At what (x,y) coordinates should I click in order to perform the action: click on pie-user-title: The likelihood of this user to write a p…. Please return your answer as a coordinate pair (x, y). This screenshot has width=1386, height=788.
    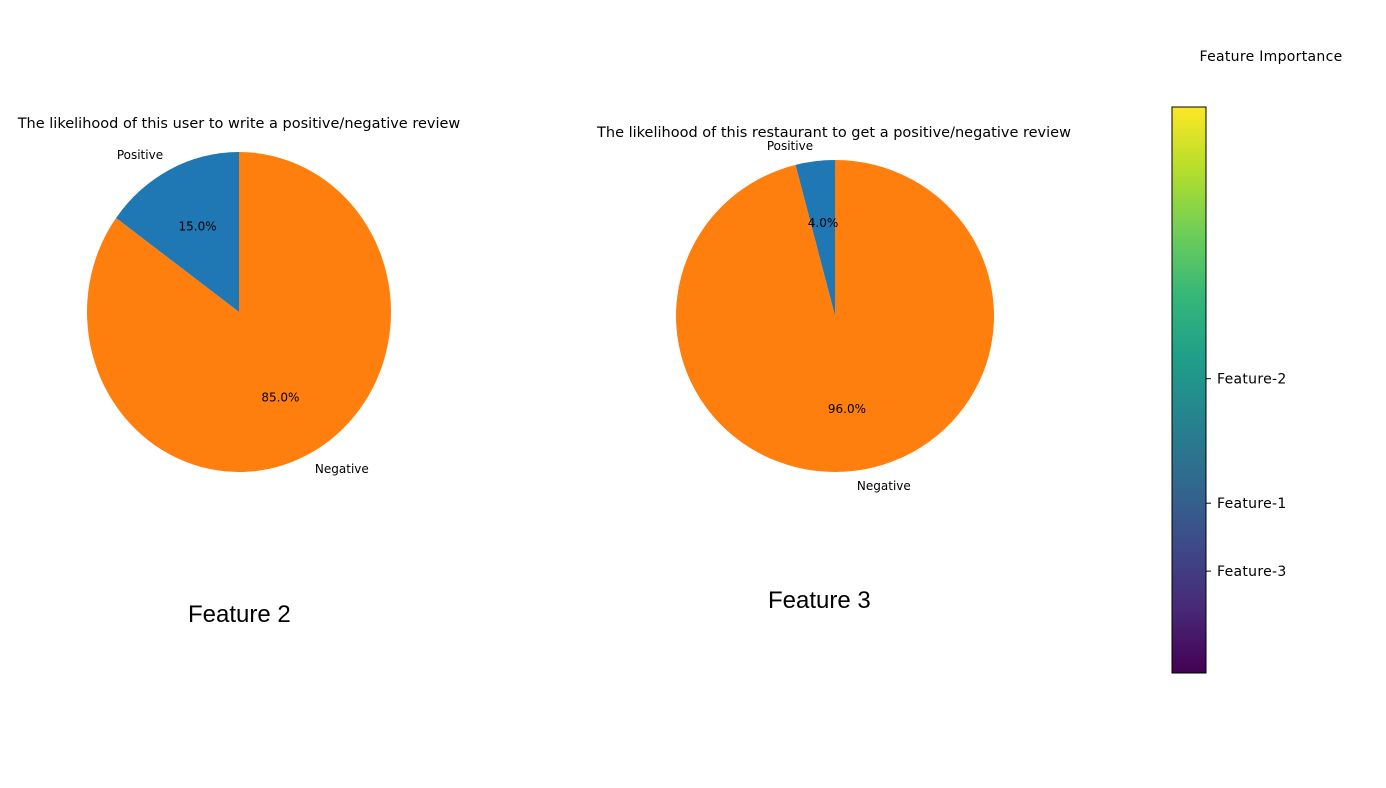
    Looking at the image, I should click on (239, 124).